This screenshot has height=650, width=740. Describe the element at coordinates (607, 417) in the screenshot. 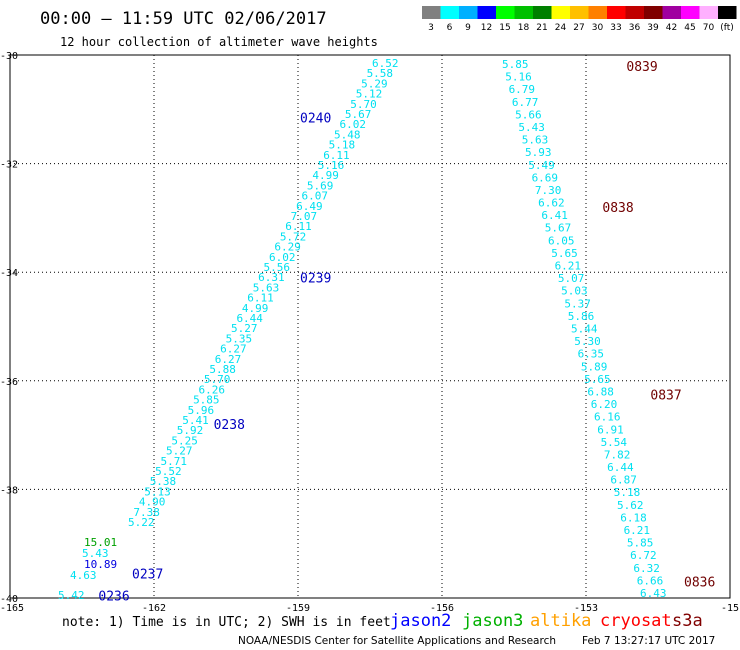

I see `wave-height-value: 6.16` at that location.